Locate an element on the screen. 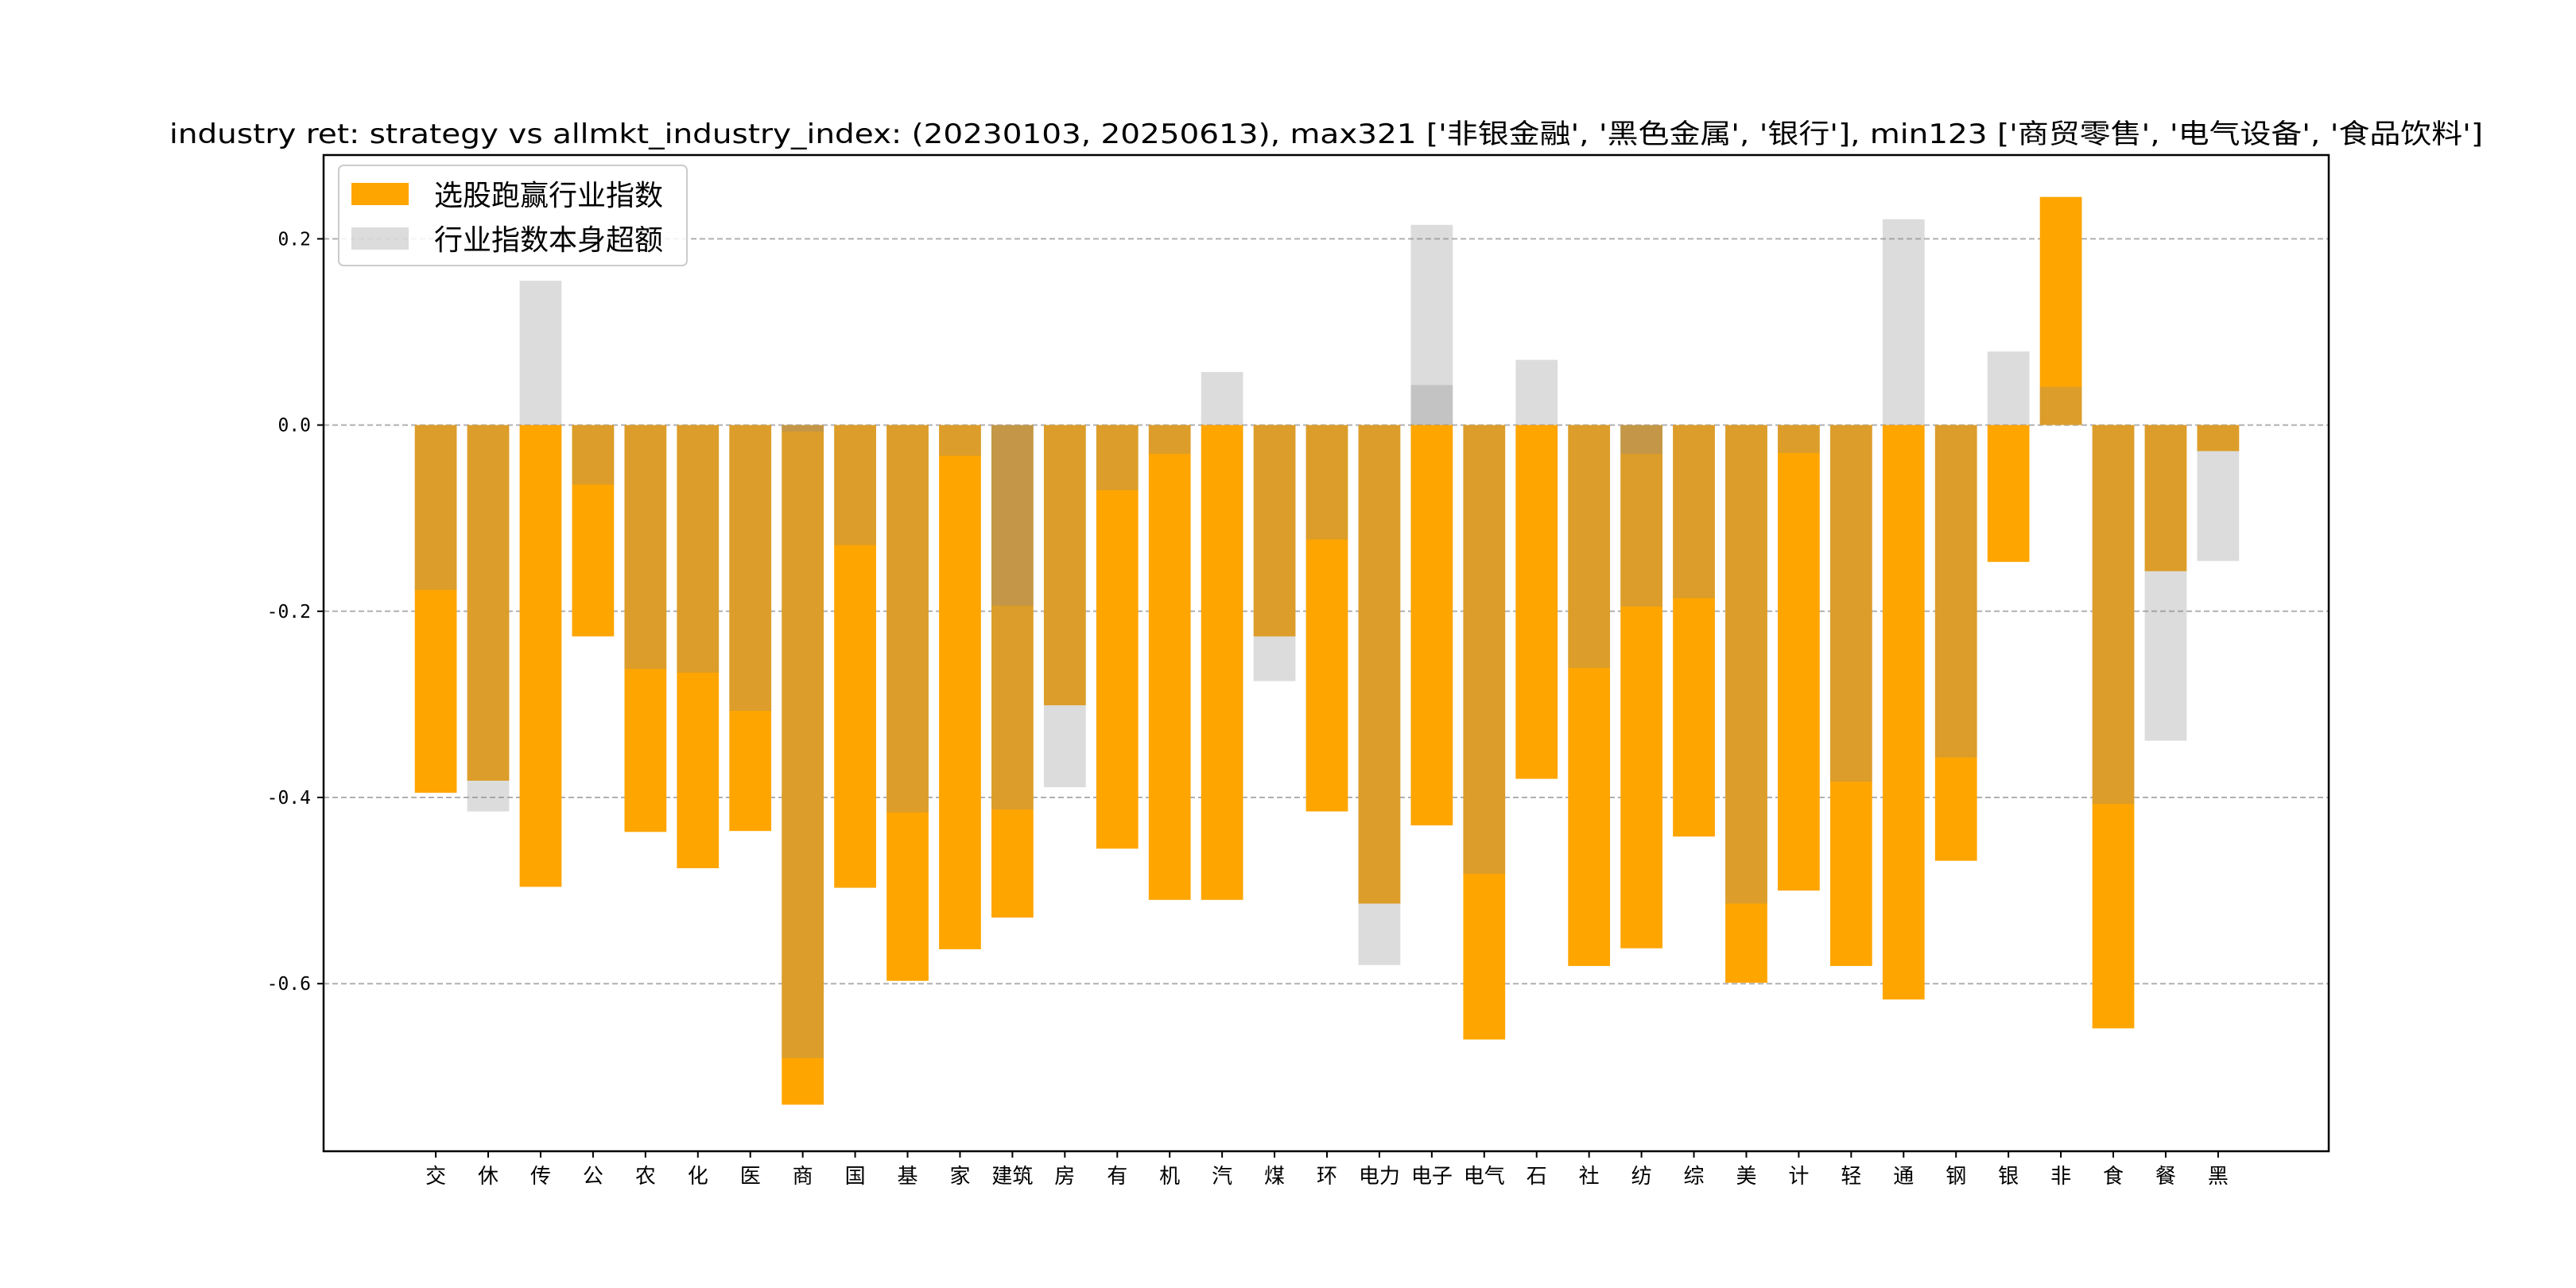 This screenshot has height=1288, width=2576. bar-strategy-基 is located at coordinates (908, 703).